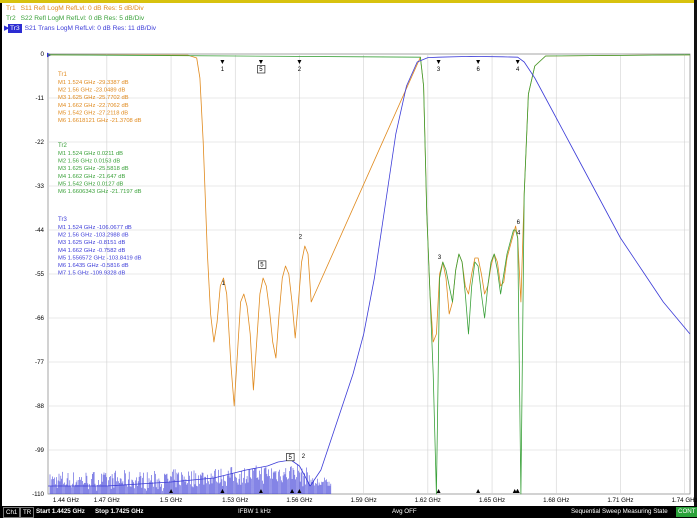  I want to click on marker-table-row: M5 1.556572 GHz -103.8419 dB, so click(100, 258).